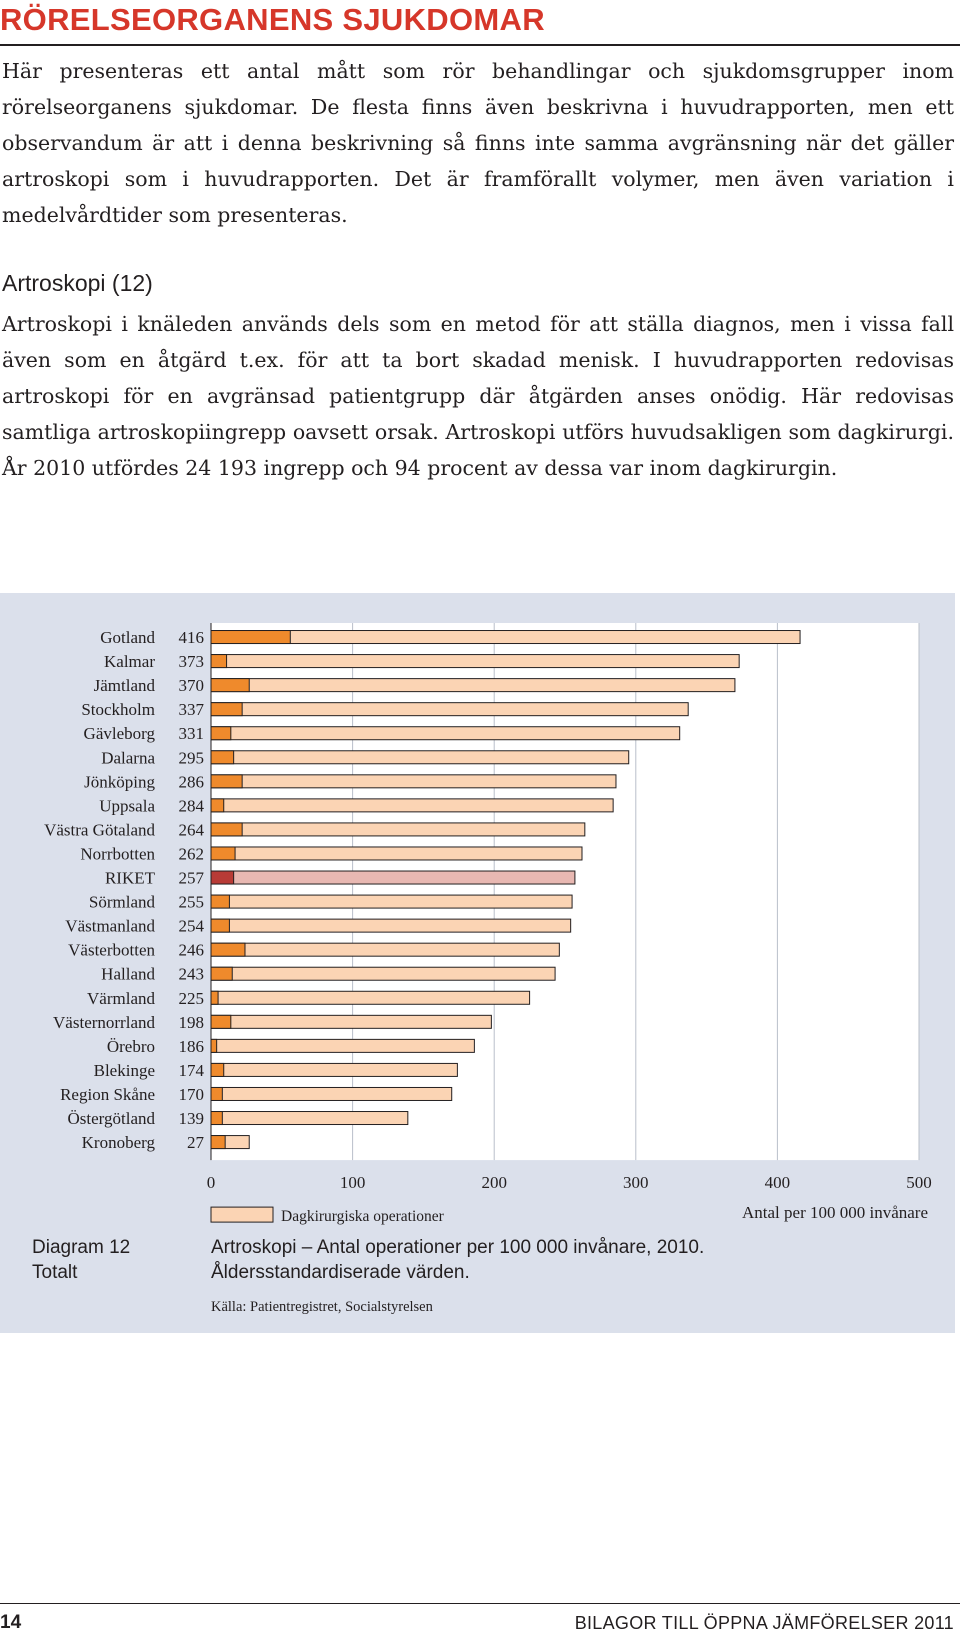 The image size is (960, 1638). What do you see at coordinates (192, 1118) in the screenshot?
I see `value-label: 139` at bounding box center [192, 1118].